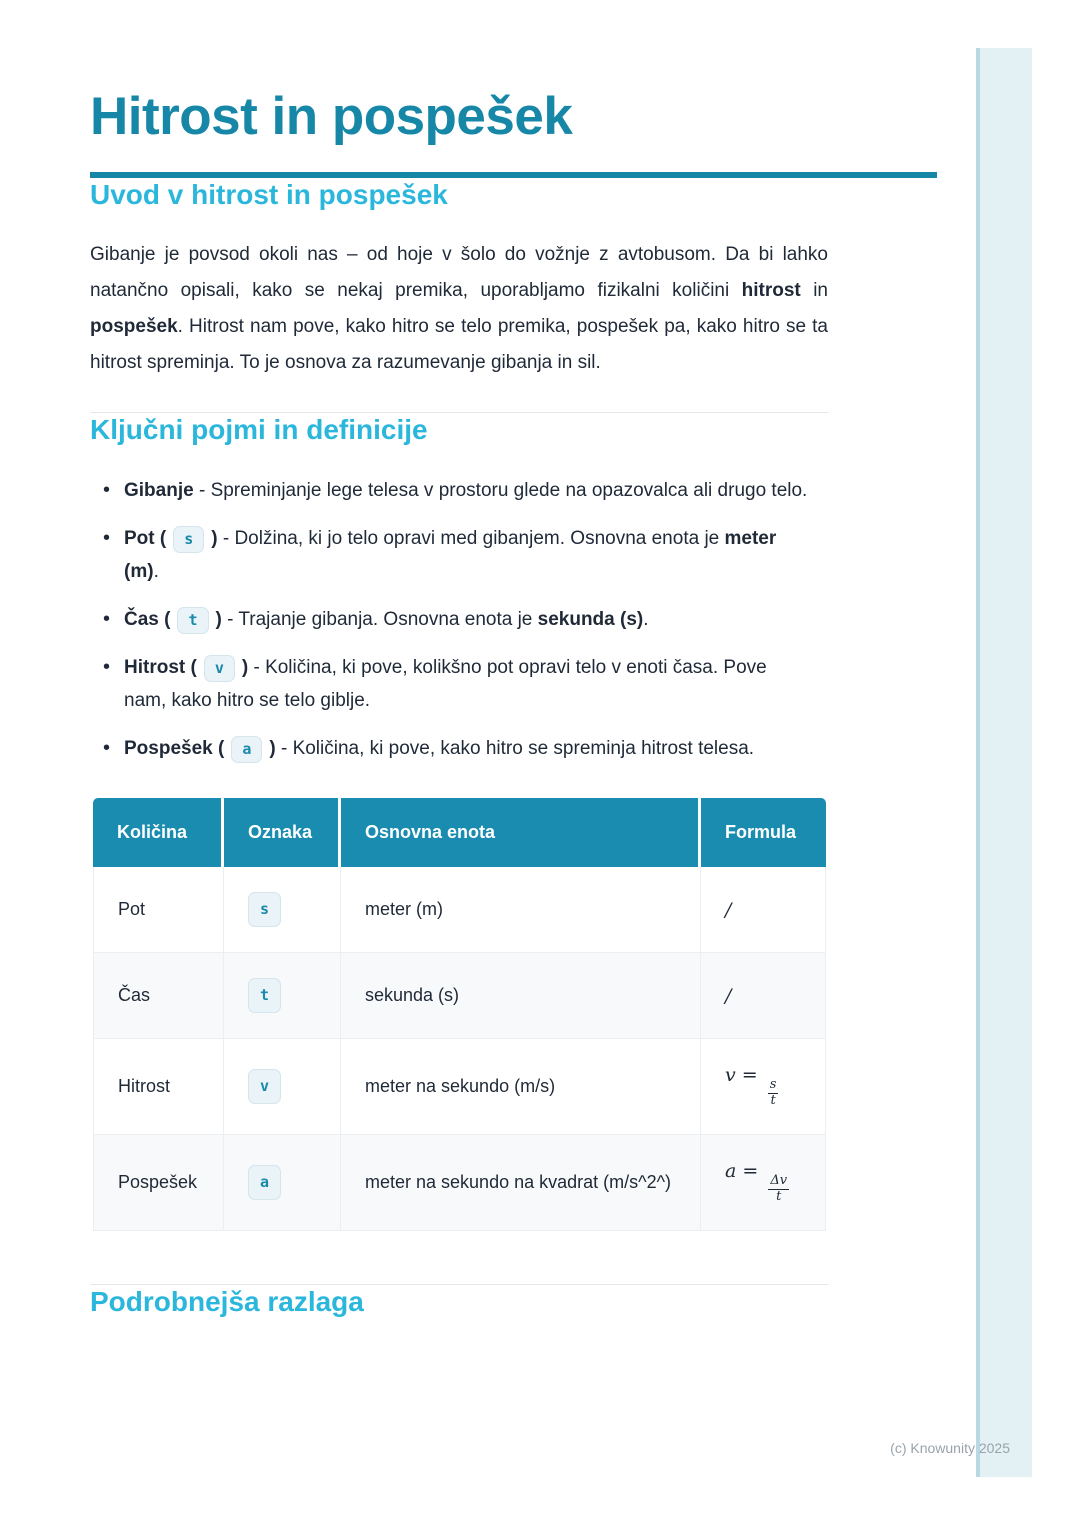 The width and height of the screenshot is (1080, 1528). I want to click on quantity-cell: Pot, so click(158, 910).